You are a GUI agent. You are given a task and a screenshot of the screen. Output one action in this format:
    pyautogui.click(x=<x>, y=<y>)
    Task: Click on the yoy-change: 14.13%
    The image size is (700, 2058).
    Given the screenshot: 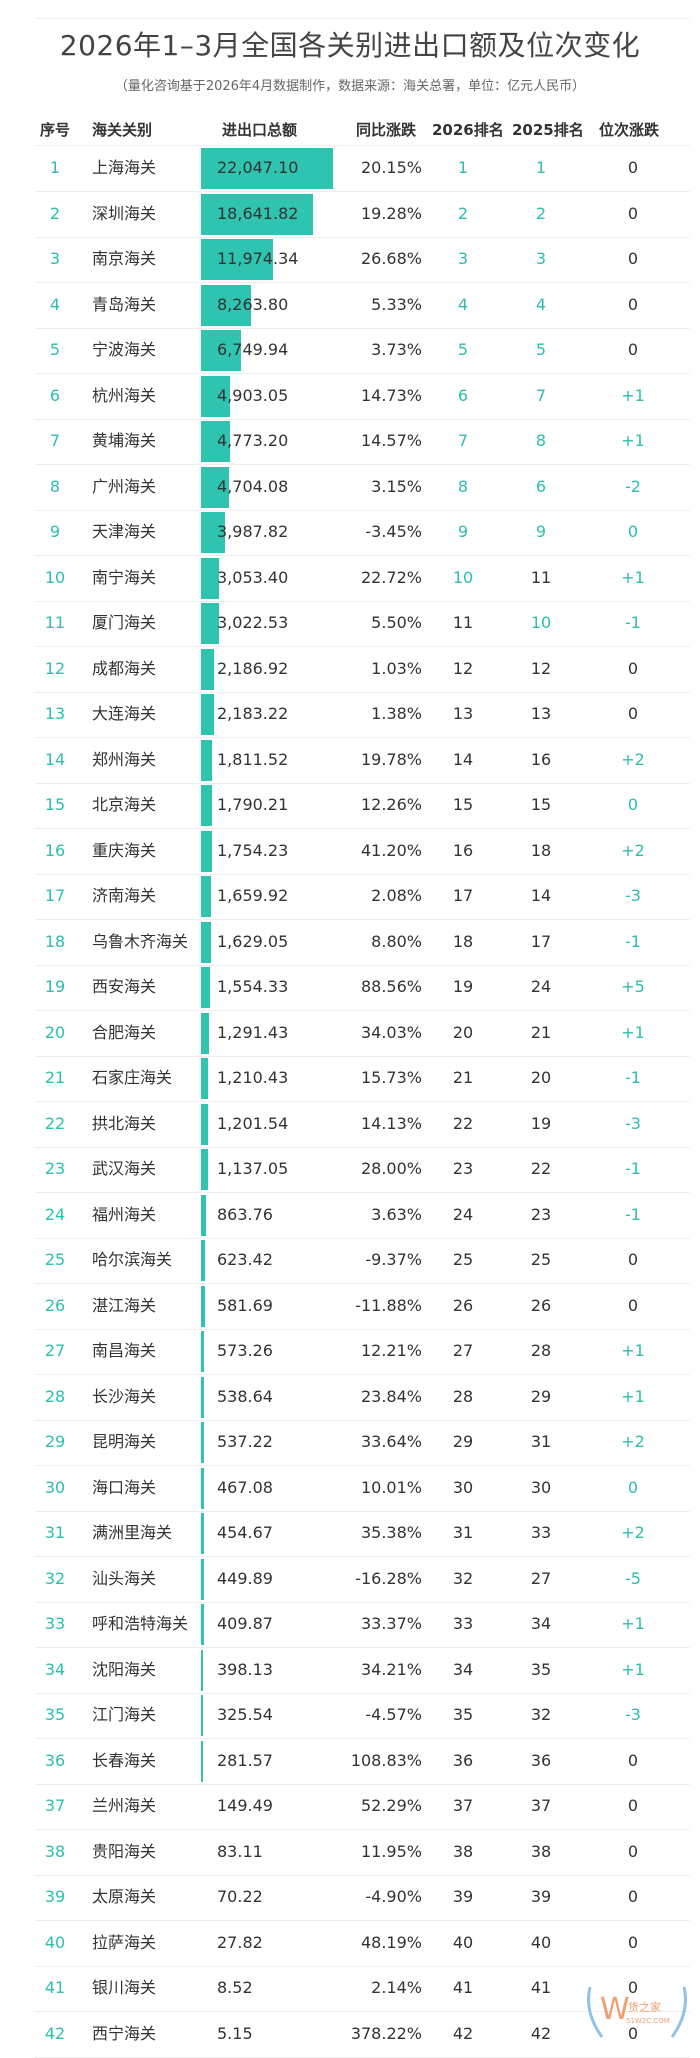 What is the action you would take?
    pyautogui.click(x=391, y=1123)
    